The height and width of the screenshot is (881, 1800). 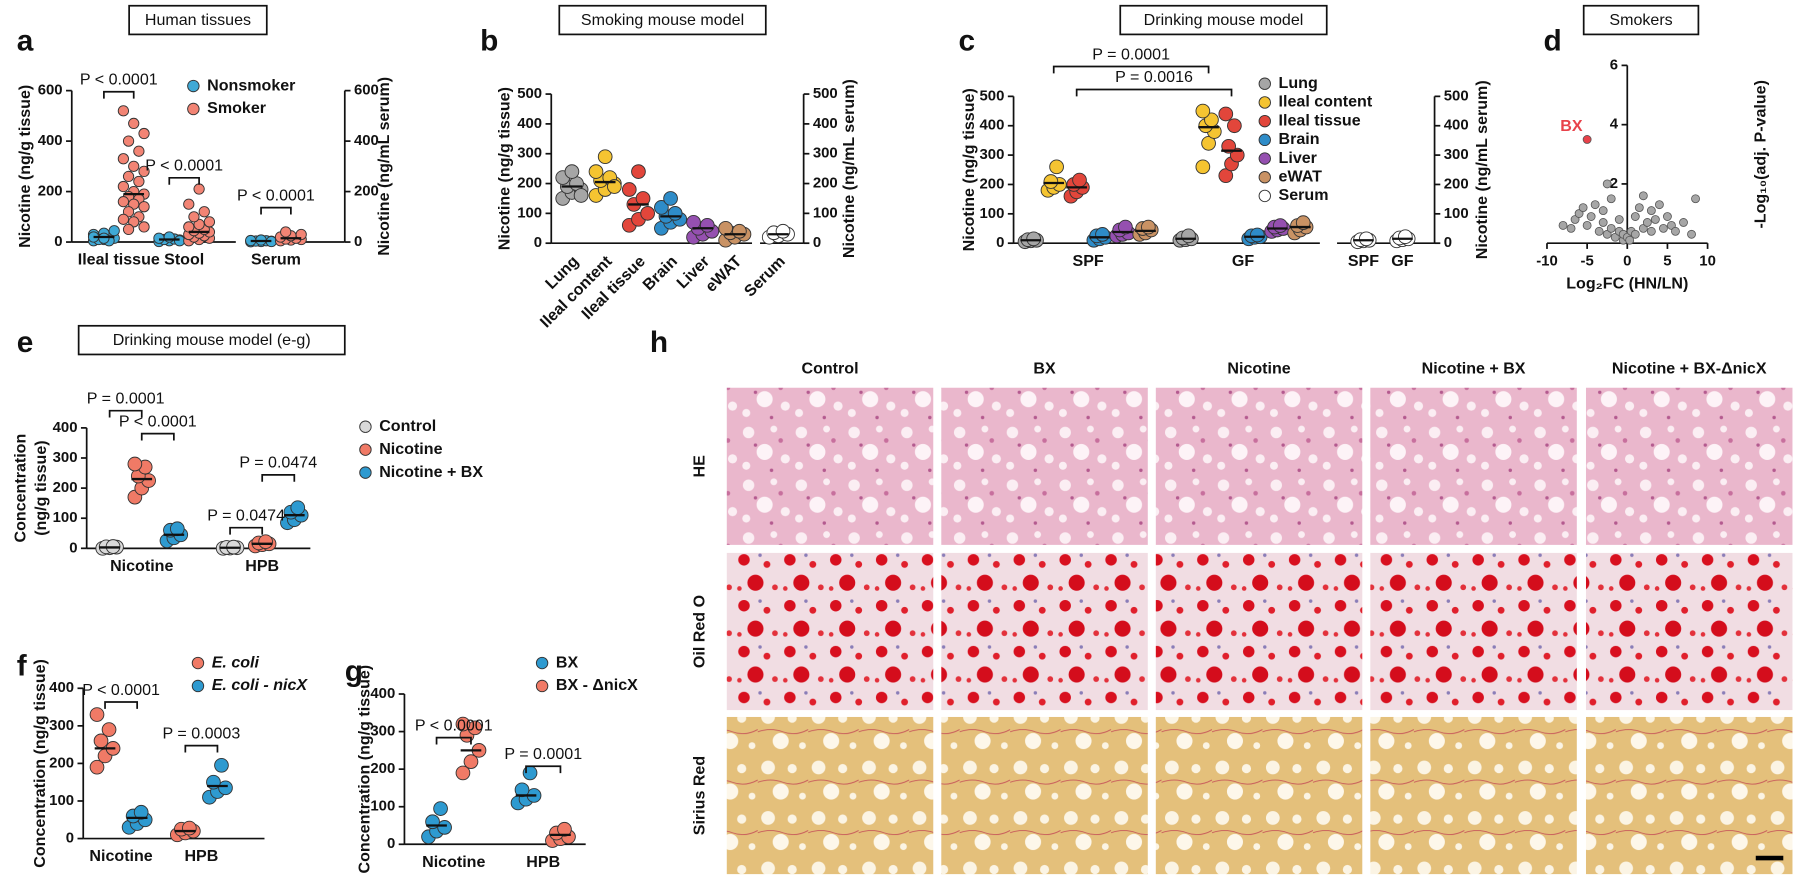 I want to click on x-tick-label: Stool, so click(x=184, y=260).